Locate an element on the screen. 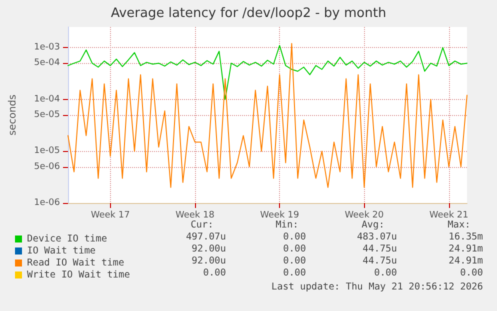 The width and height of the screenshot is (497, 311). text: Avg: is located at coordinates (373, 225).